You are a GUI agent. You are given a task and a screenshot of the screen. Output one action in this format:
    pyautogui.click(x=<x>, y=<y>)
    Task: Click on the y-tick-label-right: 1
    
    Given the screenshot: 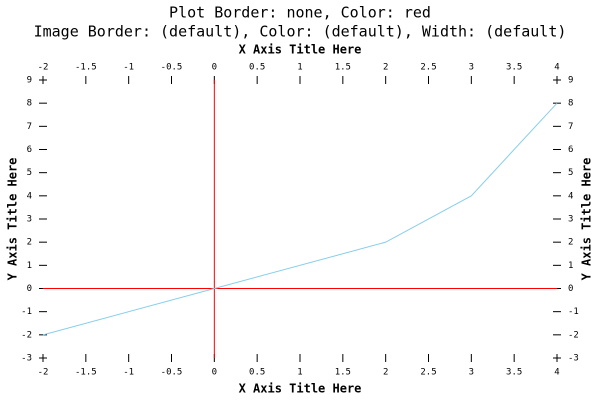 What is the action you would take?
    pyautogui.click(x=570, y=266)
    